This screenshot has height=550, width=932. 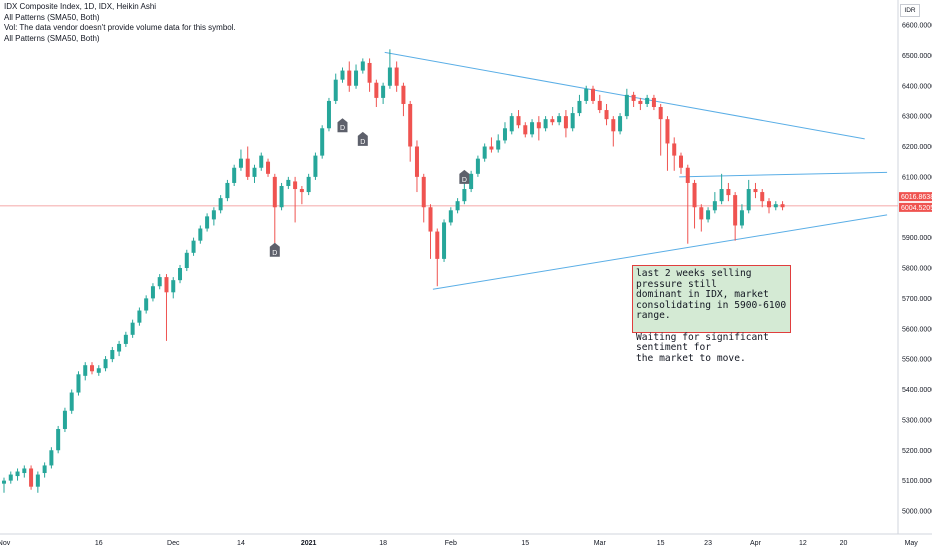 I want to click on x-tick-label: May, so click(x=912, y=543).